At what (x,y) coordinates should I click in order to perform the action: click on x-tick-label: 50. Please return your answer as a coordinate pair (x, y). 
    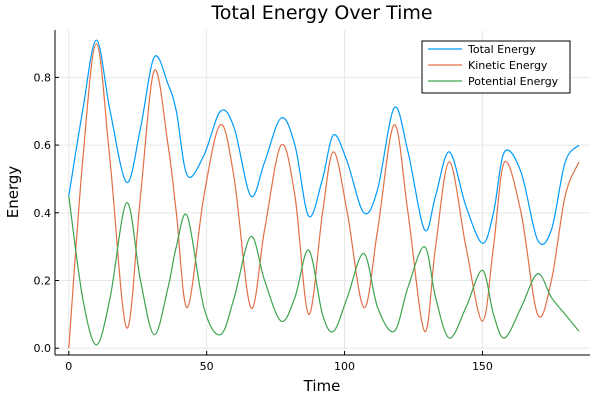
    Looking at the image, I should click on (207, 366).